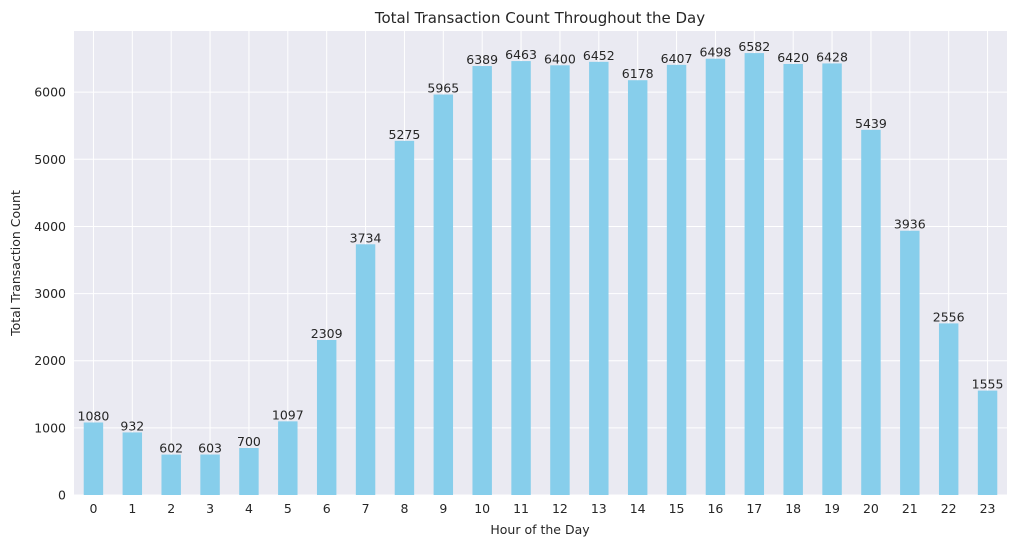  I want to click on x-tick-label: 8, so click(404, 508).